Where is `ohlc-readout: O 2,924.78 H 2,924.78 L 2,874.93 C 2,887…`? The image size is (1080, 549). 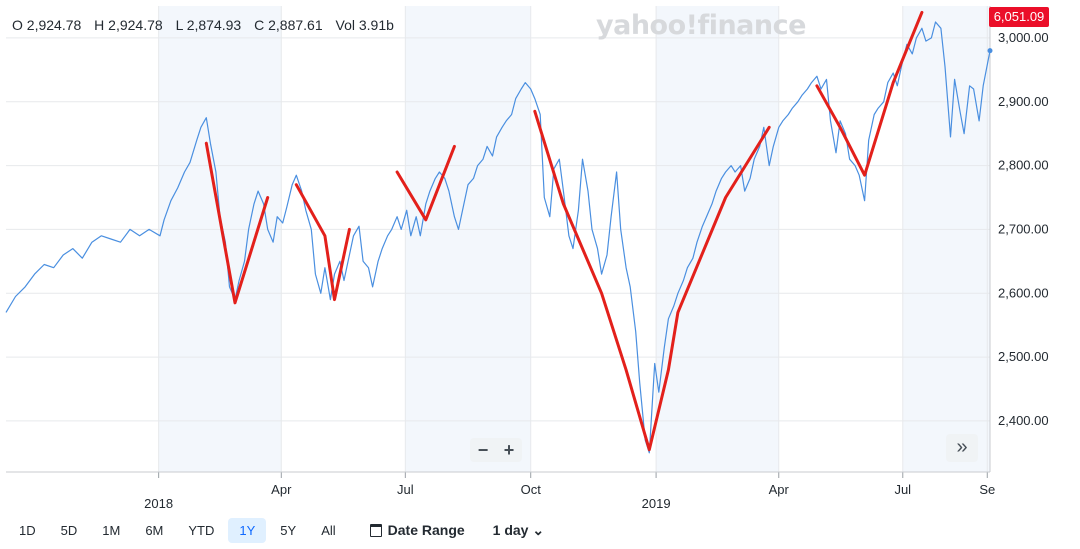 ohlc-readout: O 2,924.78 H 2,924.78 L 2,874.93 C 2,887… is located at coordinates (207, 25).